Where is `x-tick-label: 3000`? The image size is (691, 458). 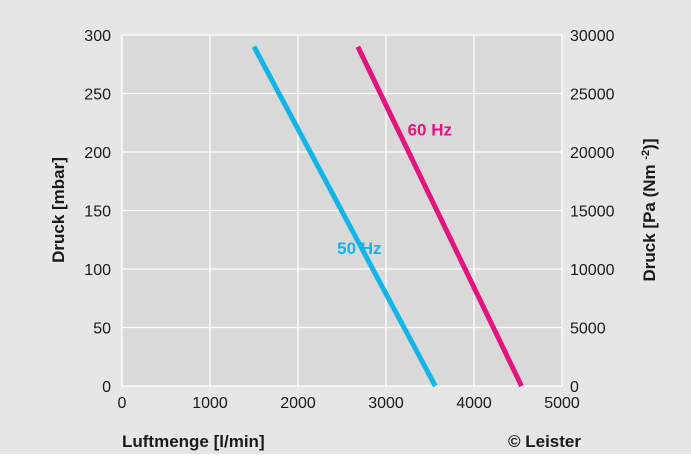 x-tick-label: 3000 is located at coordinates (386, 403).